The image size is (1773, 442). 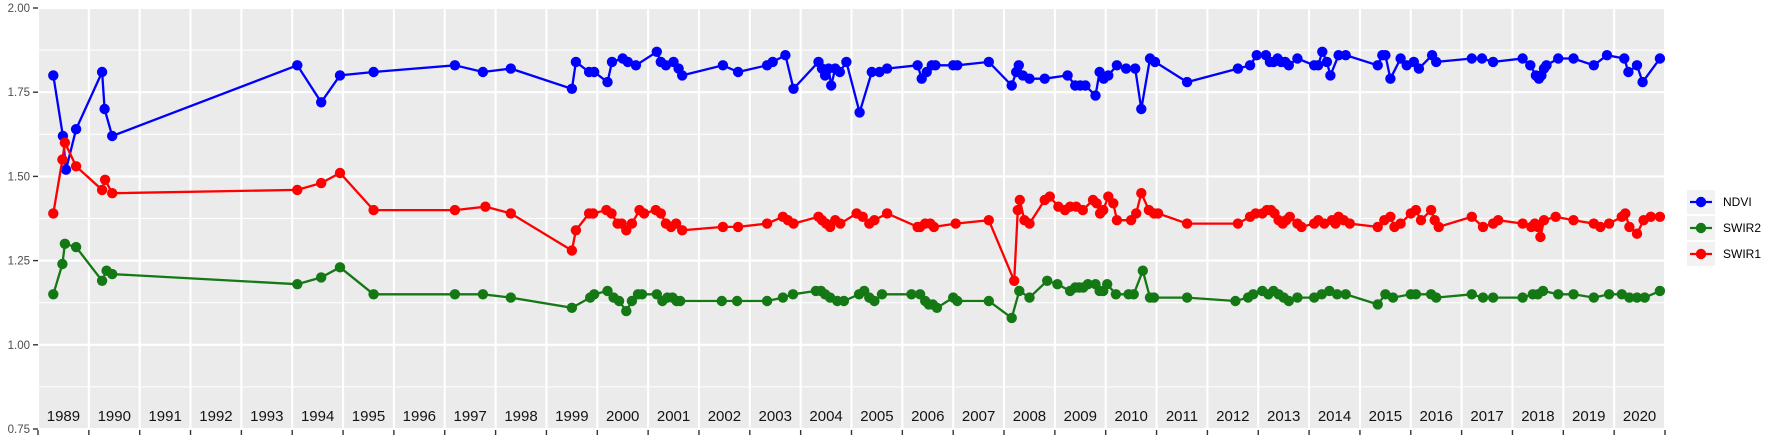 I want to click on x-year-label: 2000, so click(x=622, y=416).